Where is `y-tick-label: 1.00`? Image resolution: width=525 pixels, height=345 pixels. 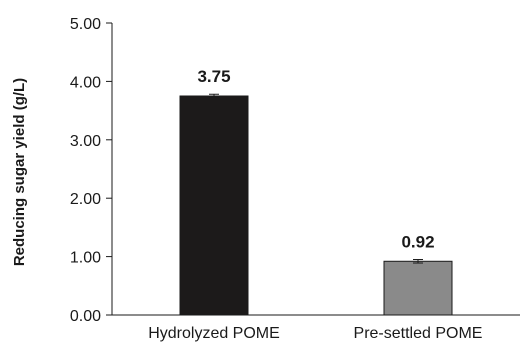
y-tick-label: 1.00 is located at coordinates (85, 258).